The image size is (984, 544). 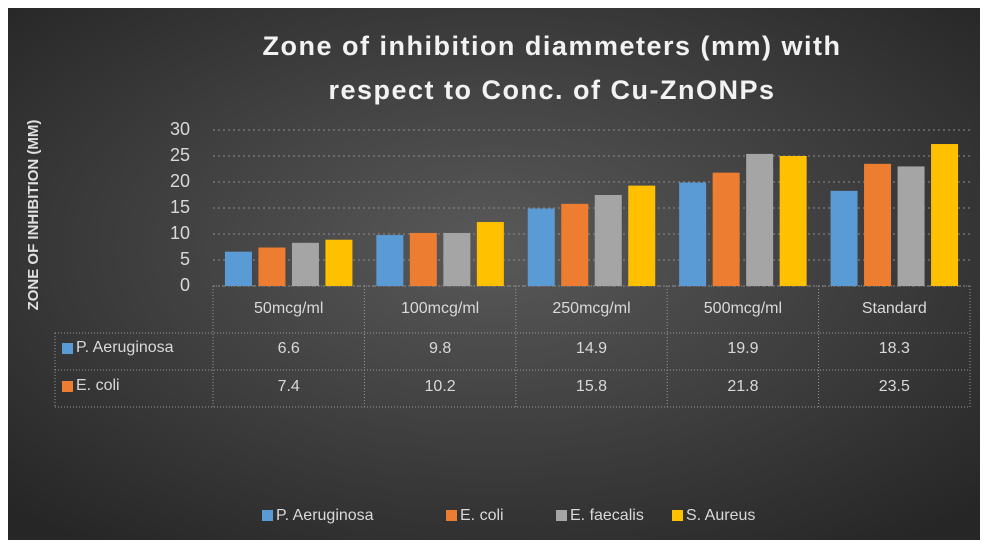 What do you see at coordinates (185, 259) in the screenshot?
I see `y-tick-label: 5` at bounding box center [185, 259].